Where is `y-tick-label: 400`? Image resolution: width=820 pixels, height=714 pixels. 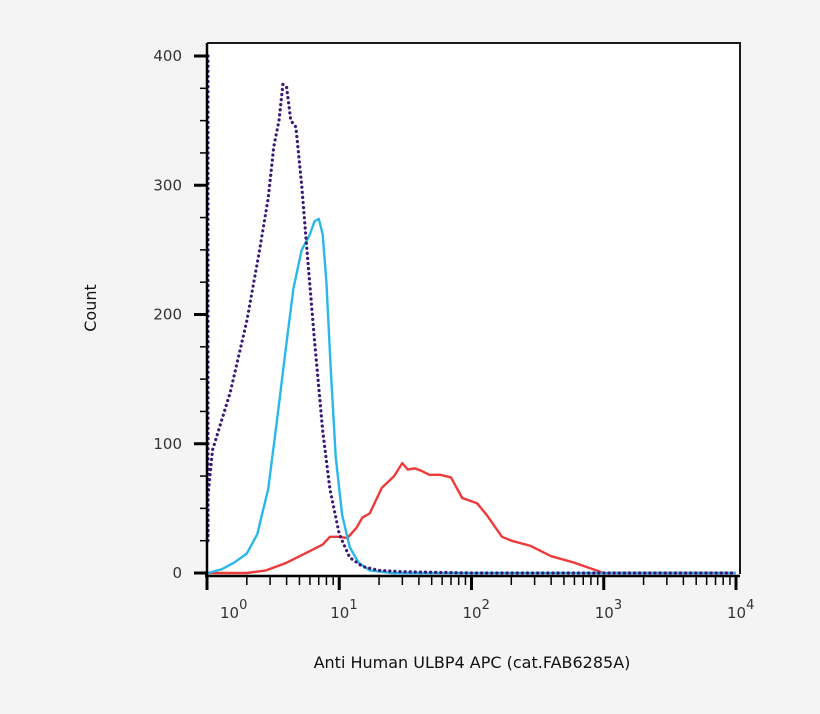
y-tick-label: 400 is located at coordinates (167, 56).